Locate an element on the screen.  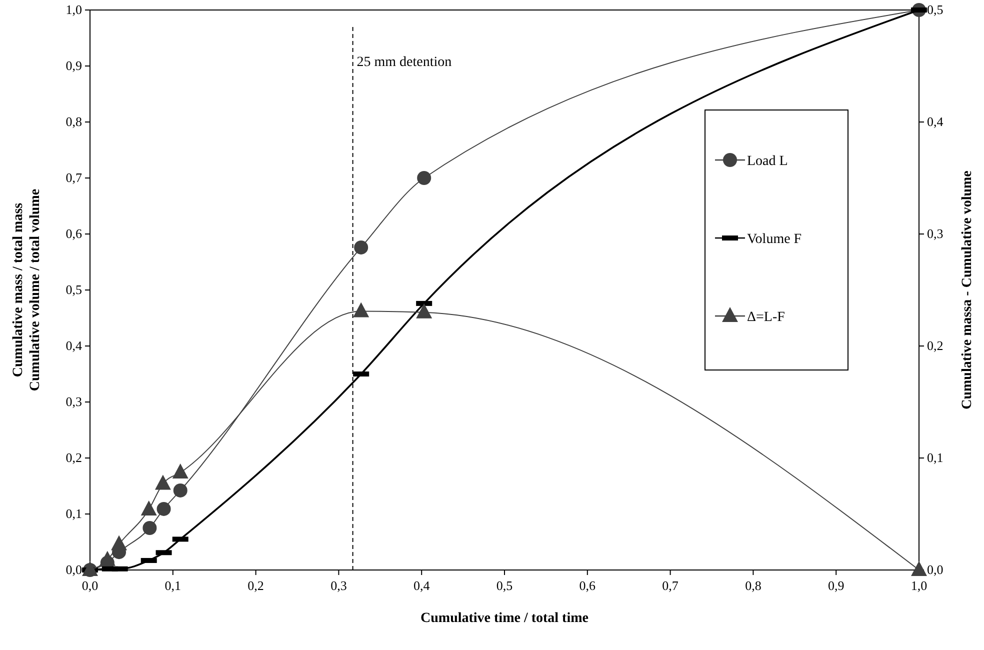
x-tick-label: 0,2 is located at coordinates (256, 585).